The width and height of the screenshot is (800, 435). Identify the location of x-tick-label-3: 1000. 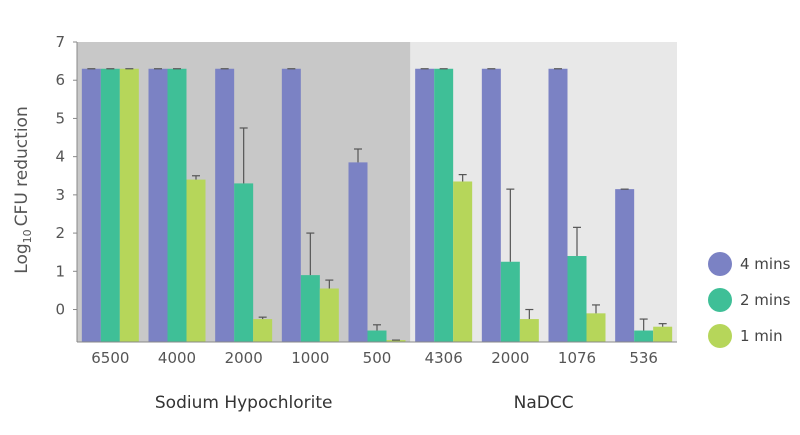
(310, 358).